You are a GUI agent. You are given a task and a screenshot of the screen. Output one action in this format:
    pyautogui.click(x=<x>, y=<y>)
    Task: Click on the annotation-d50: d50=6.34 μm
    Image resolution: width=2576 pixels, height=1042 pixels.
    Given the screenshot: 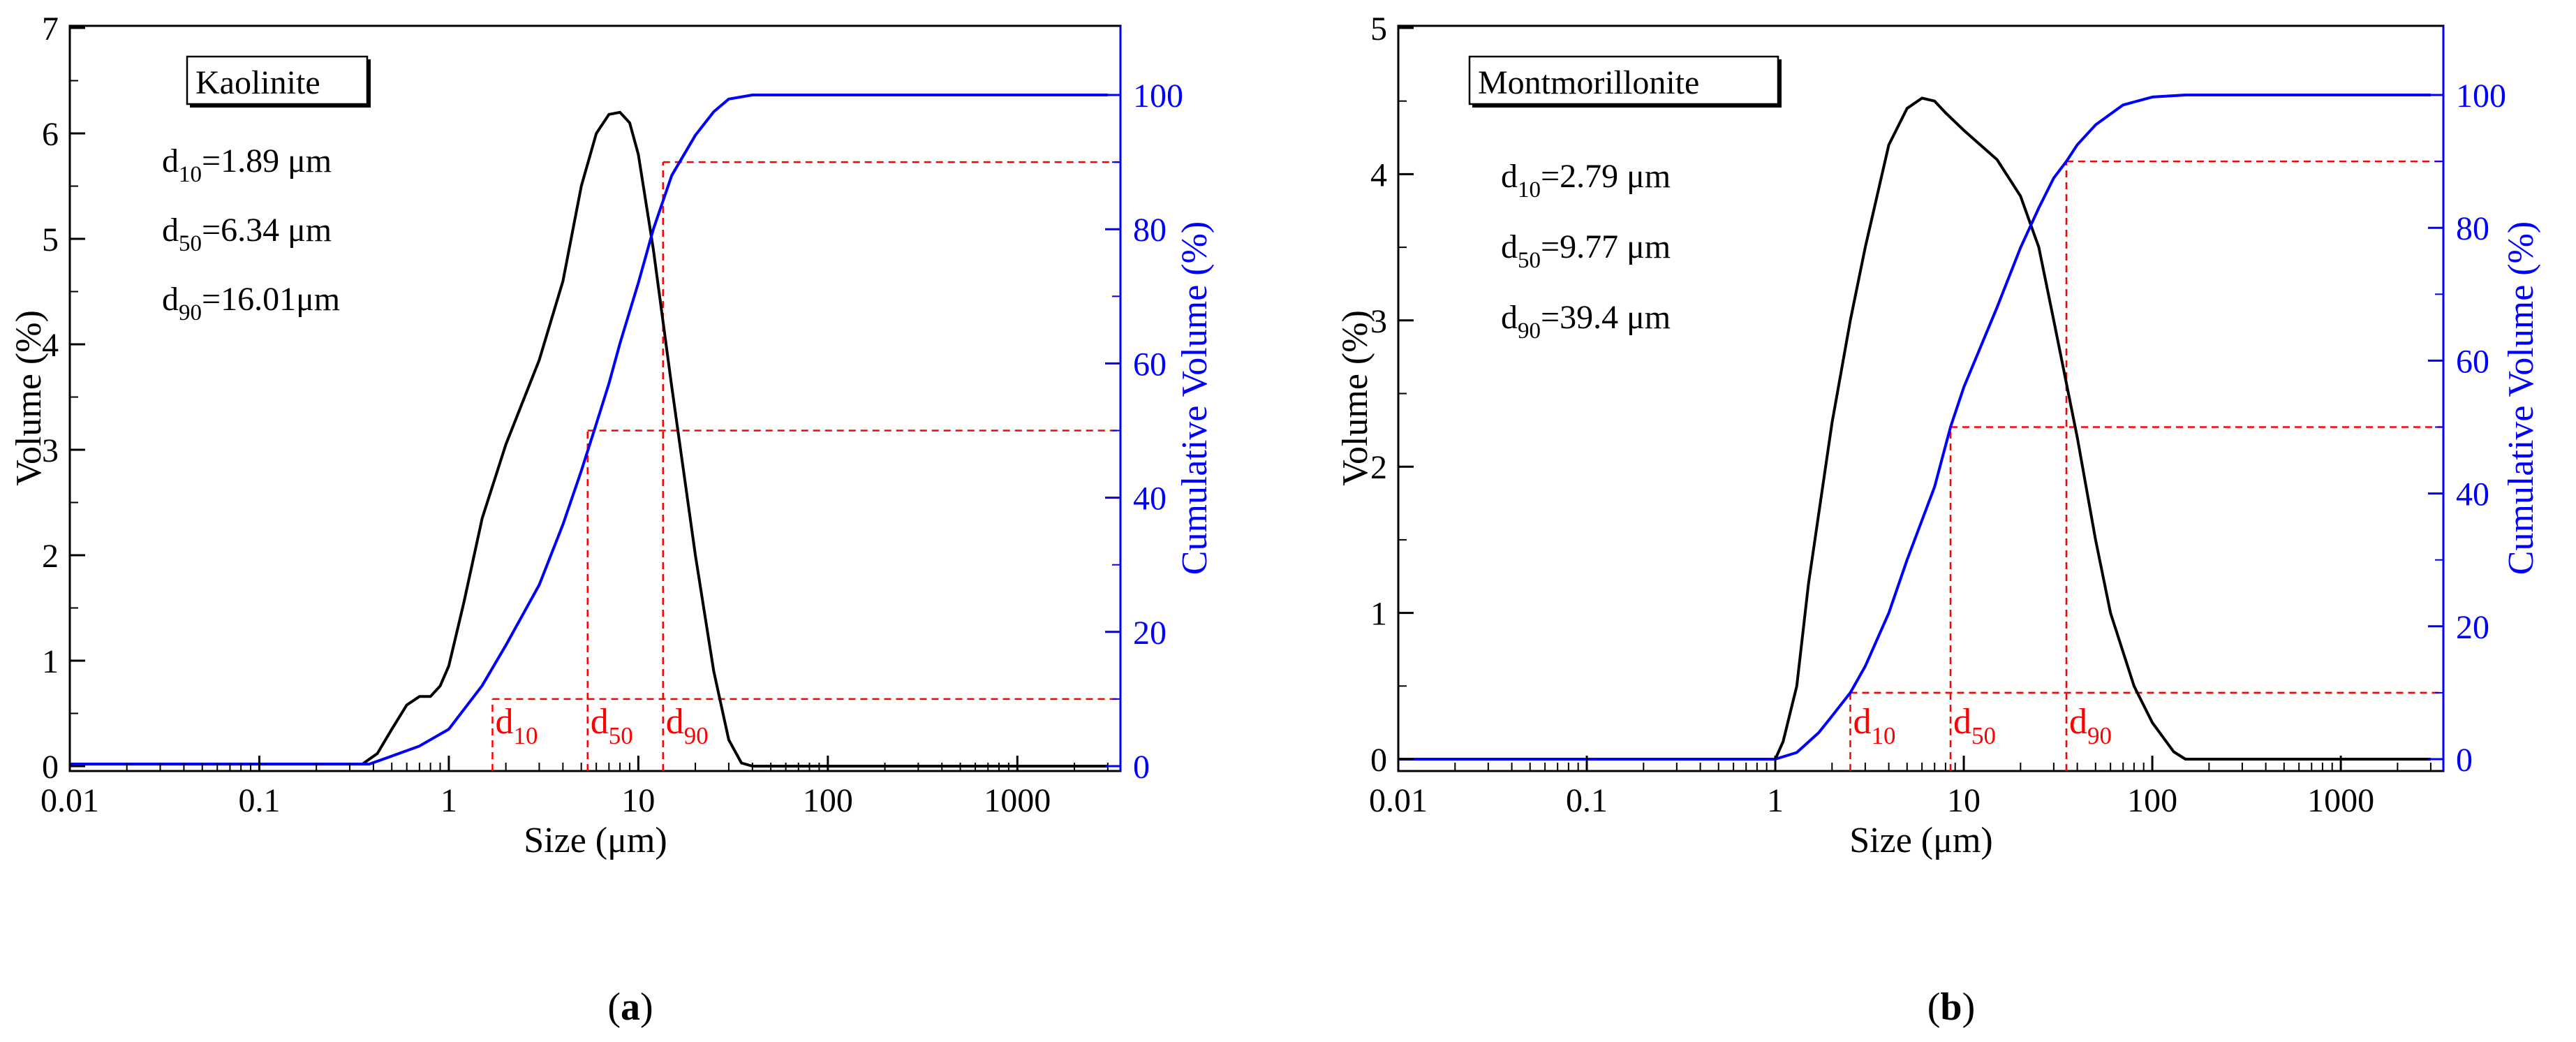 What is the action you would take?
    pyautogui.click(x=247, y=234)
    